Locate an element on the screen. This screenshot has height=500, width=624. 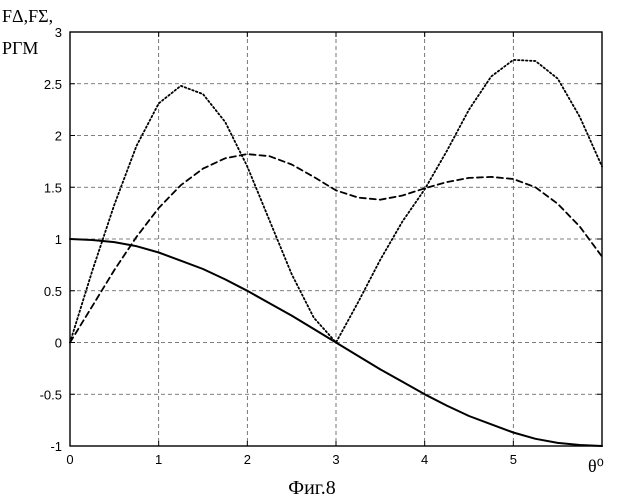
figure-caption: Фиг.8 is located at coordinates (311, 488).